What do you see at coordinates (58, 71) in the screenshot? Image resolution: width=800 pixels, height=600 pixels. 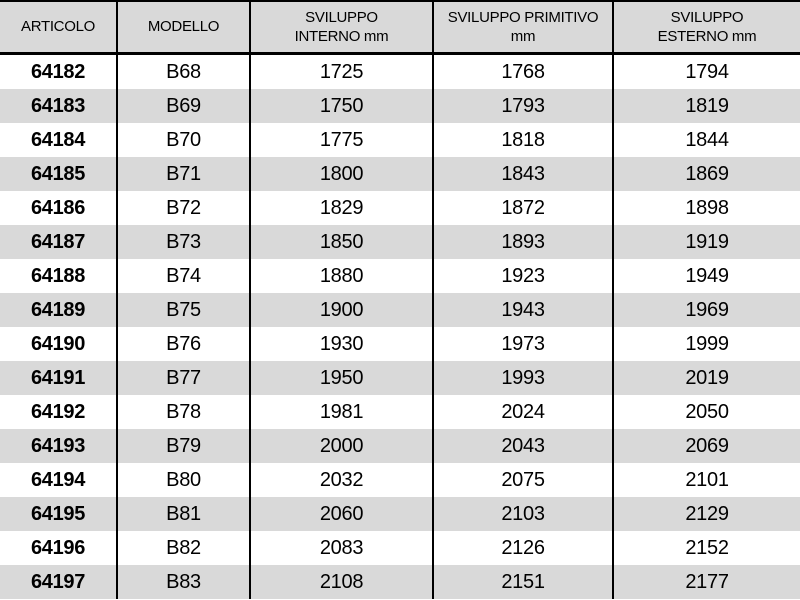 I see `cell-articolo: 64182` at bounding box center [58, 71].